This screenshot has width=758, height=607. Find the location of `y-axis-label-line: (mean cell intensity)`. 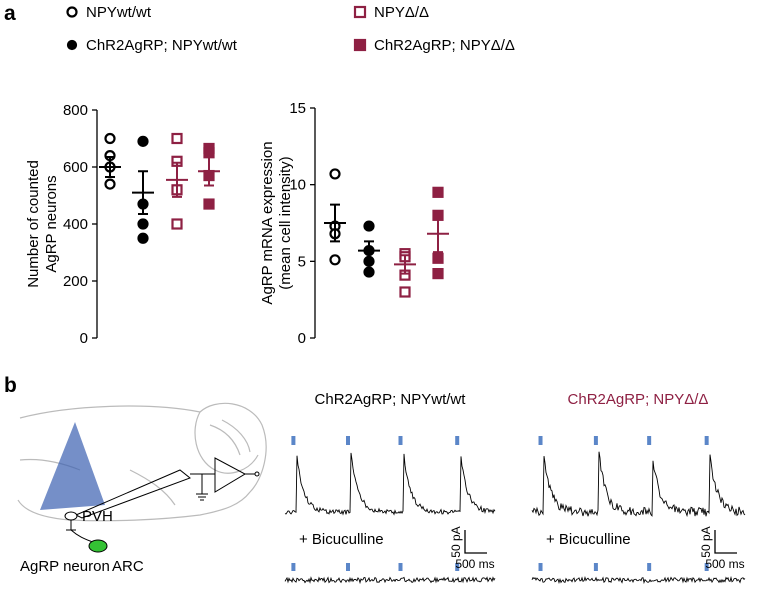

y-axis-label-line: (mean cell intensity) is located at coordinates (285, 222).